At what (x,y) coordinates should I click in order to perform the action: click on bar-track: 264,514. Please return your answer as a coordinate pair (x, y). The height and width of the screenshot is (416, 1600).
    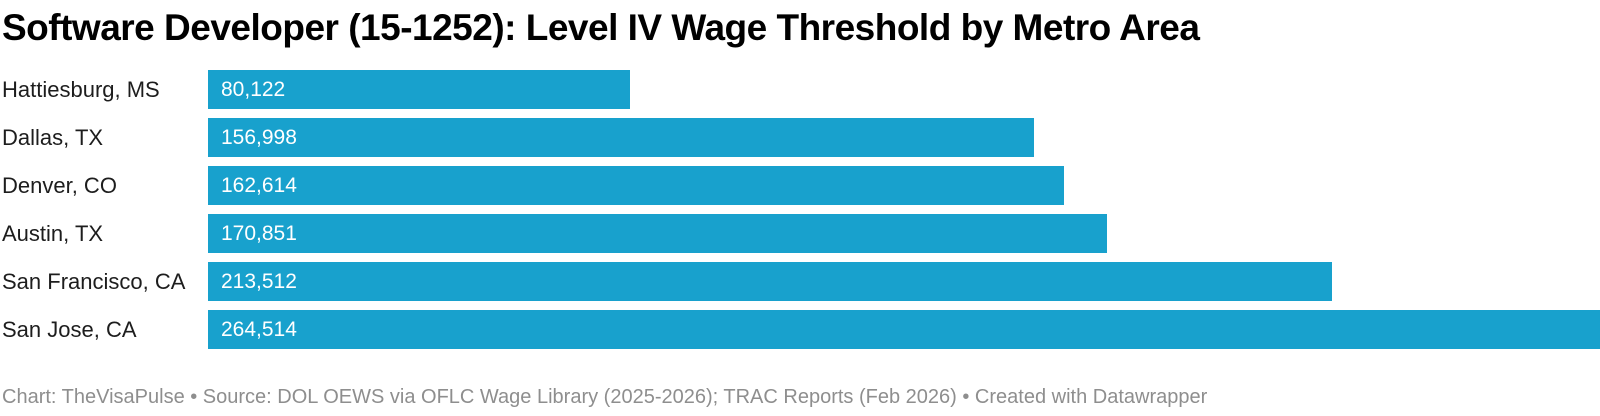
    Looking at the image, I should click on (904, 329).